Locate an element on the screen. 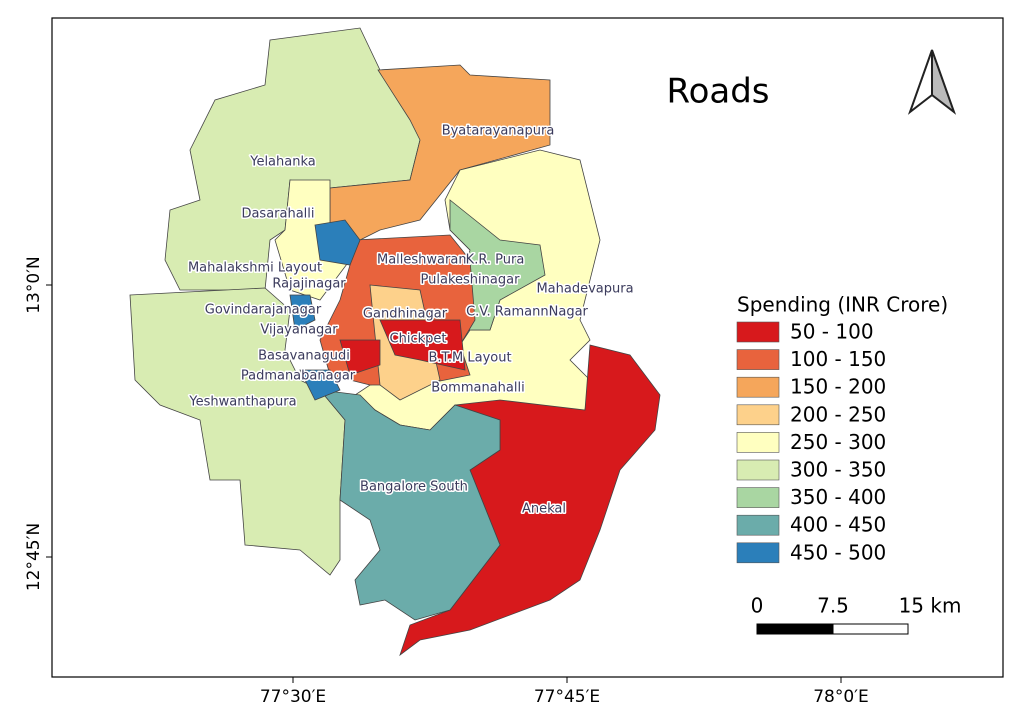 The width and height of the screenshot is (1024, 728). legend-label: 200 - 250 is located at coordinates (838, 414).